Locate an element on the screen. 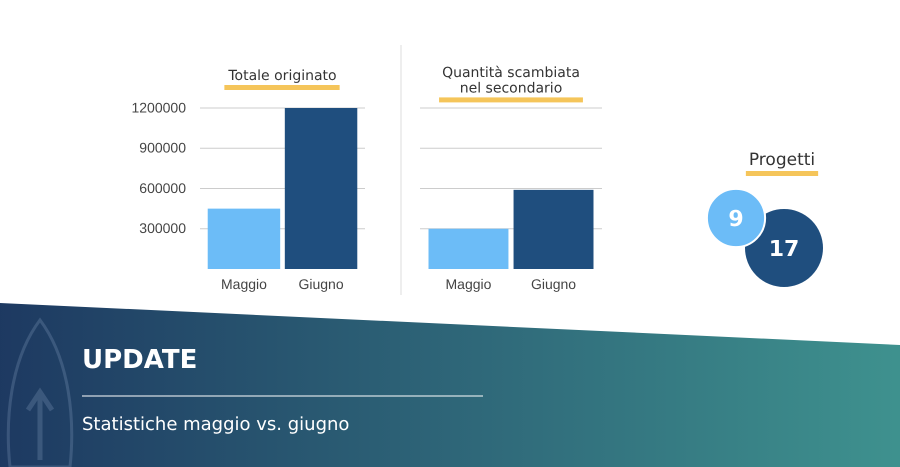 This screenshot has width=900, height=467. y-tick-label: 300000 is located at coordinates (162, 228).